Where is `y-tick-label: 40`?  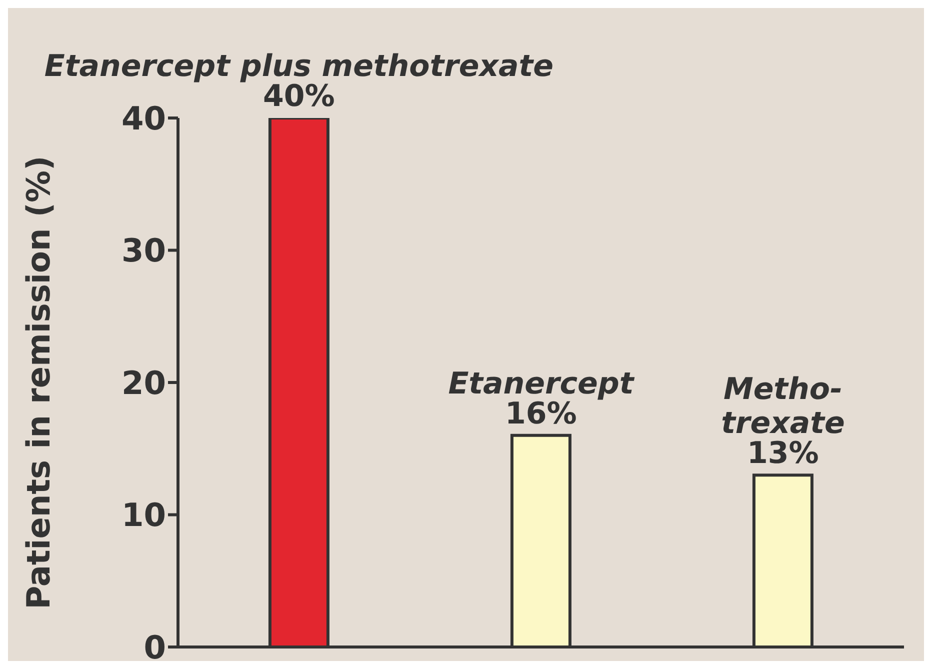 y-tick-label: 40 is located at coordinates (143, 118).